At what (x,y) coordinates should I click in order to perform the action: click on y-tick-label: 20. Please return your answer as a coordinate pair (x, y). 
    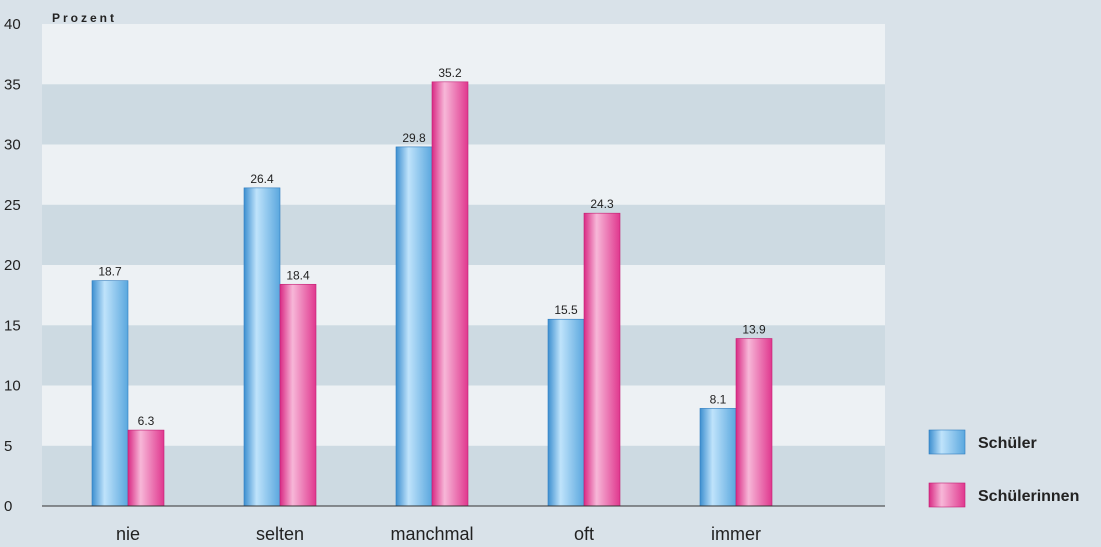
    Looking at the image, I should click on (12, 265).